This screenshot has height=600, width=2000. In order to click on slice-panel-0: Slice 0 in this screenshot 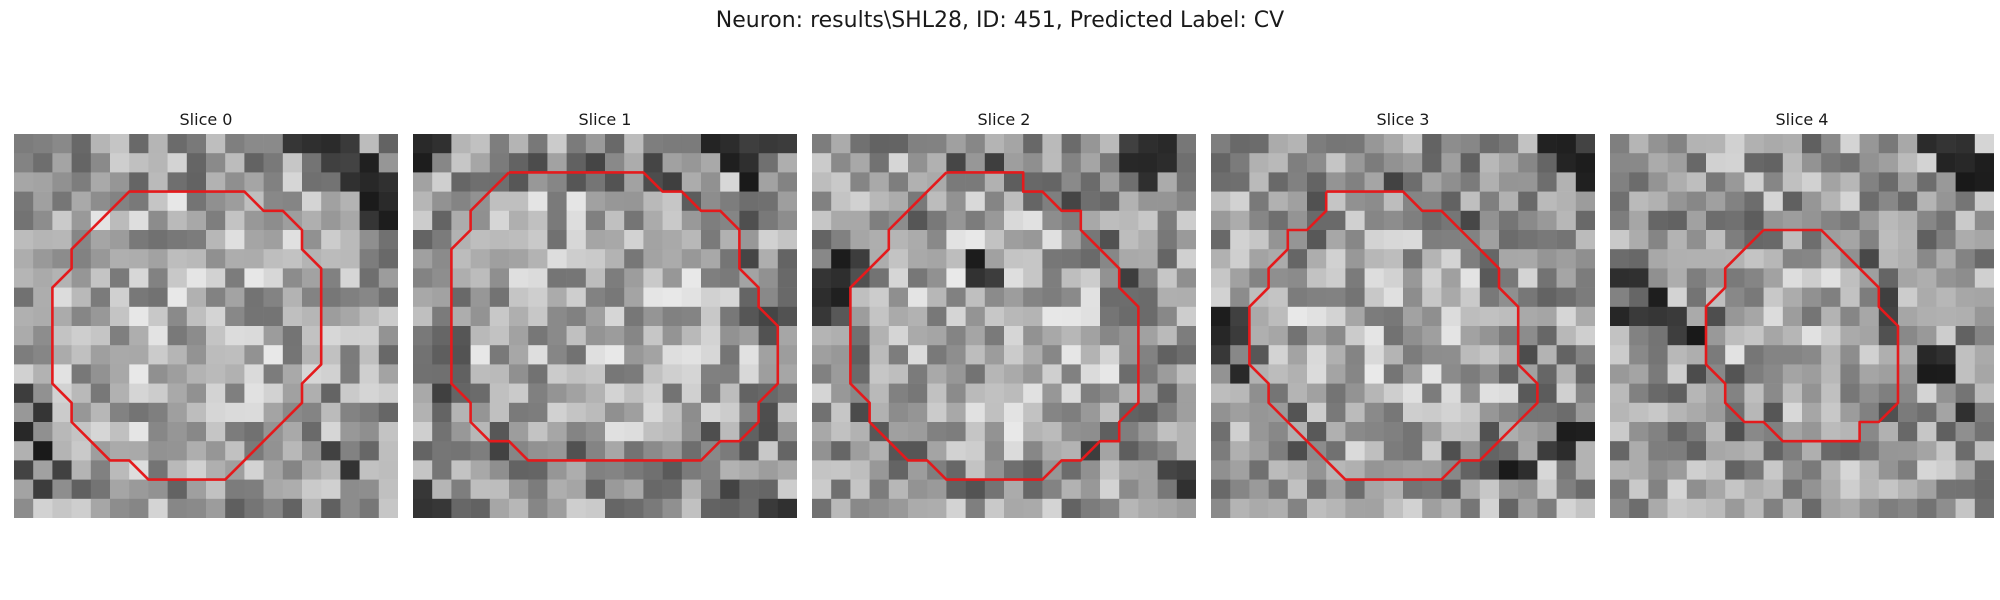, I will do `click(206, 314)`.